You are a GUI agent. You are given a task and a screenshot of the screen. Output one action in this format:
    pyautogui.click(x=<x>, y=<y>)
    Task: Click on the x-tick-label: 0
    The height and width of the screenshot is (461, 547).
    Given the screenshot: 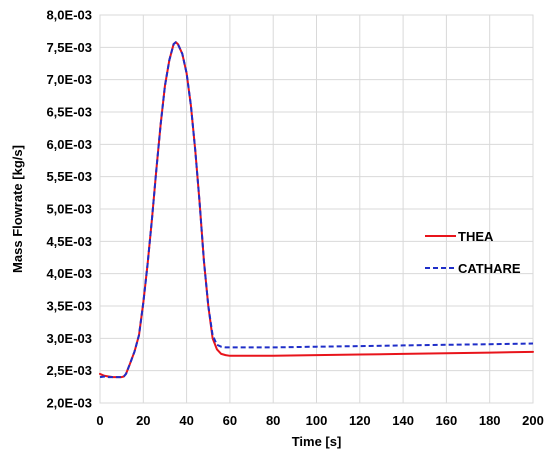 What is the action you would take?
    pyautogui.click(x=99, y=420)
    